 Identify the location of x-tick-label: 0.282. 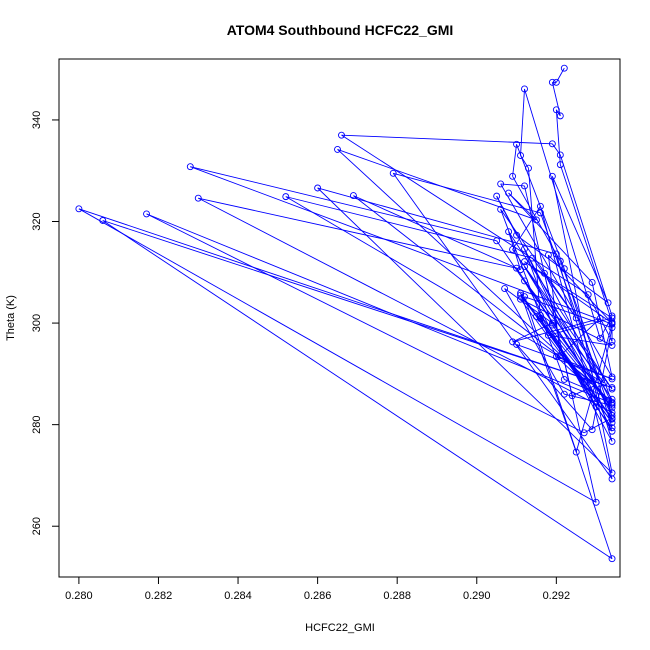
(159, 596).